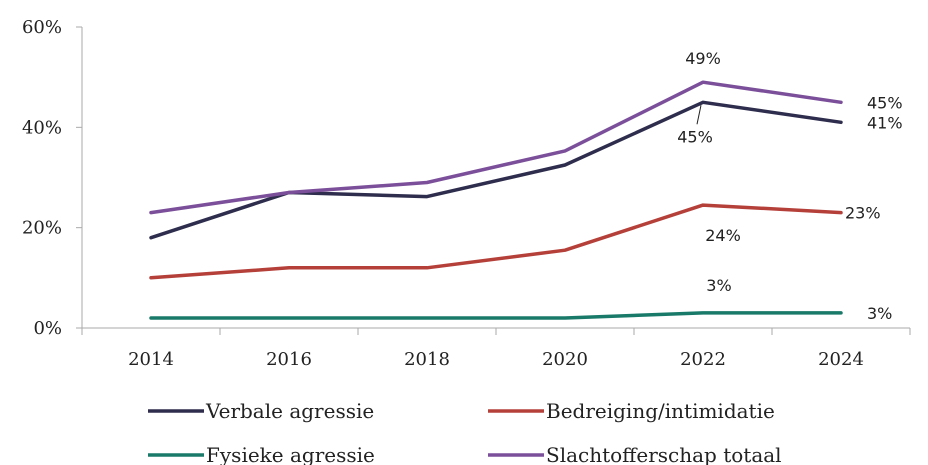 The image size is (928, 465). I want to click on data-label: 49%, so click(703, 58).